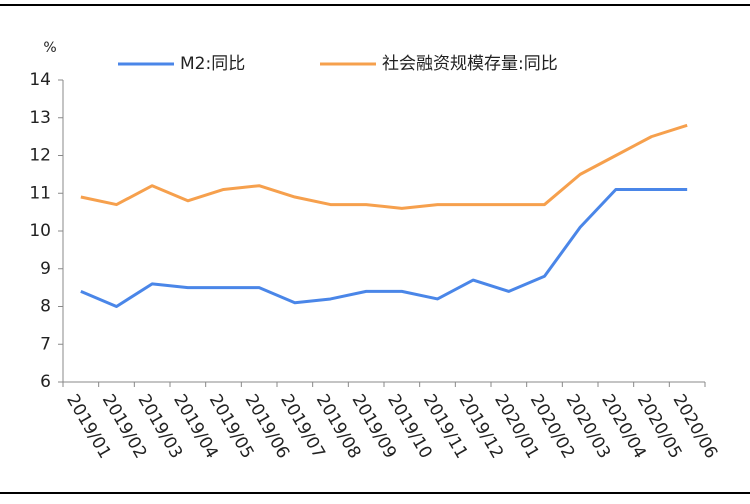 The height and width of the screenshot is (504, 750). I want to click on legend-label: M2:同比, so click(212, 64).